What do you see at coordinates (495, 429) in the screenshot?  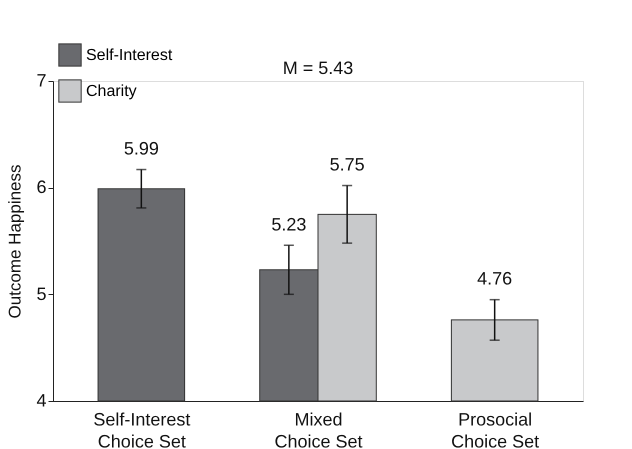 I see `x-tick-label: Prosocial Choice Set` at bounding box center [495, 429].